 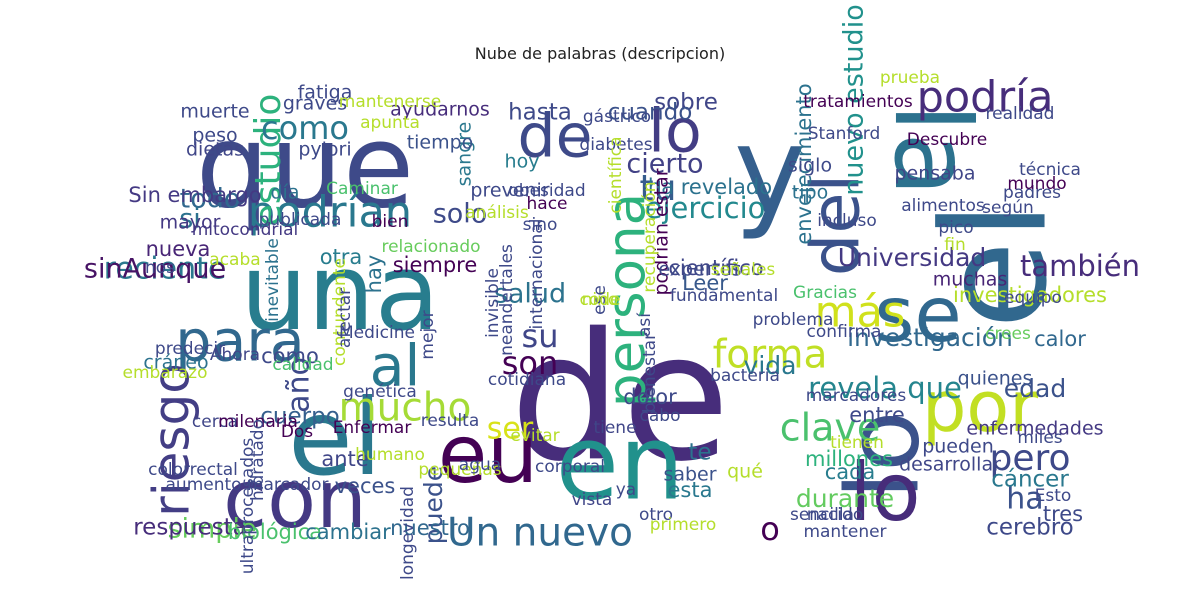 I want to click on word-88: pensaba, so click(x=934, y=174).